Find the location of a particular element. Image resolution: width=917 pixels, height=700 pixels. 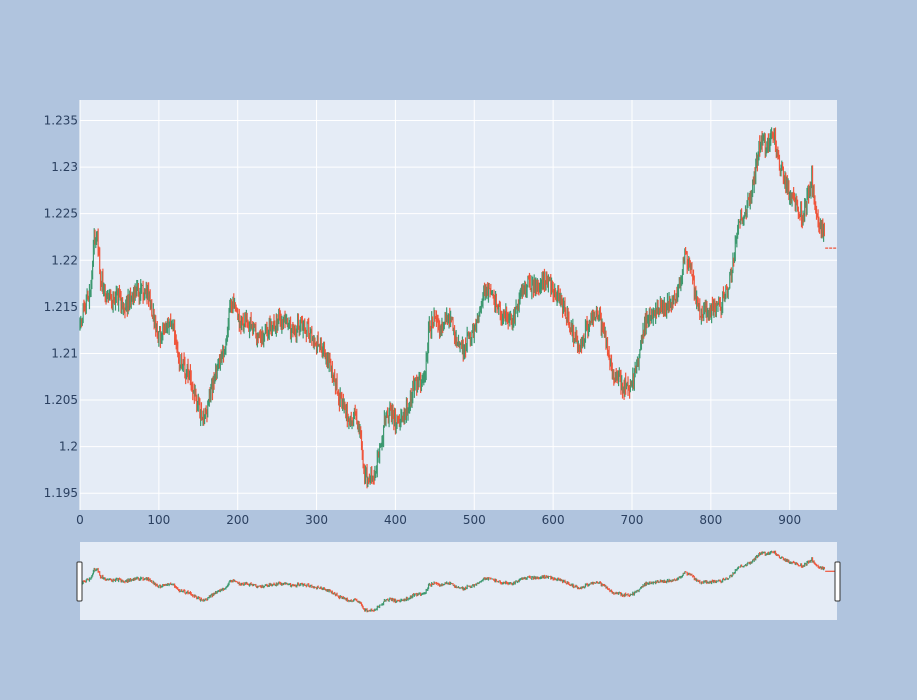

x-axis-ticks: 0 100 200 300 400 500 600 700 800 900 is located at coordinates (438, 520).